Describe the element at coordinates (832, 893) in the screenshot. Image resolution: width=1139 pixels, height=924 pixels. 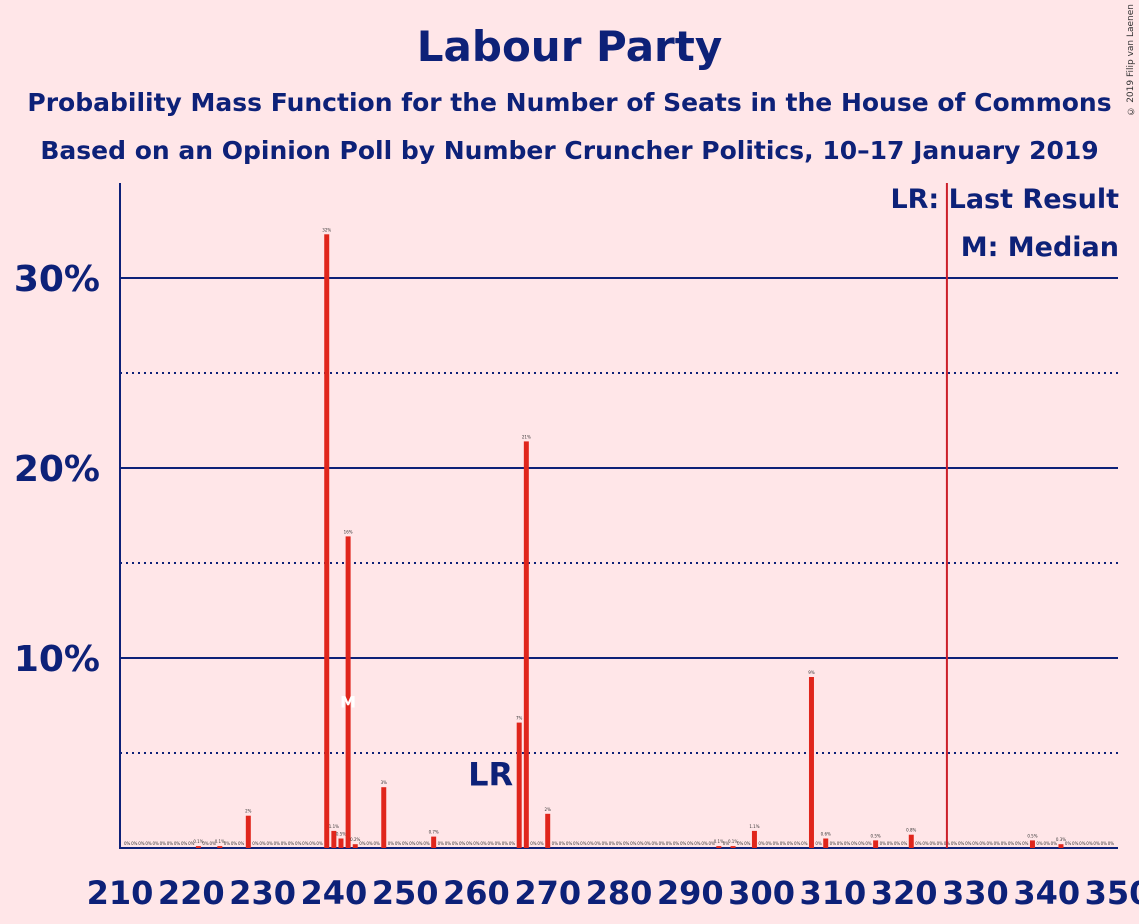
I see `x-tick-label: 310` at that location.